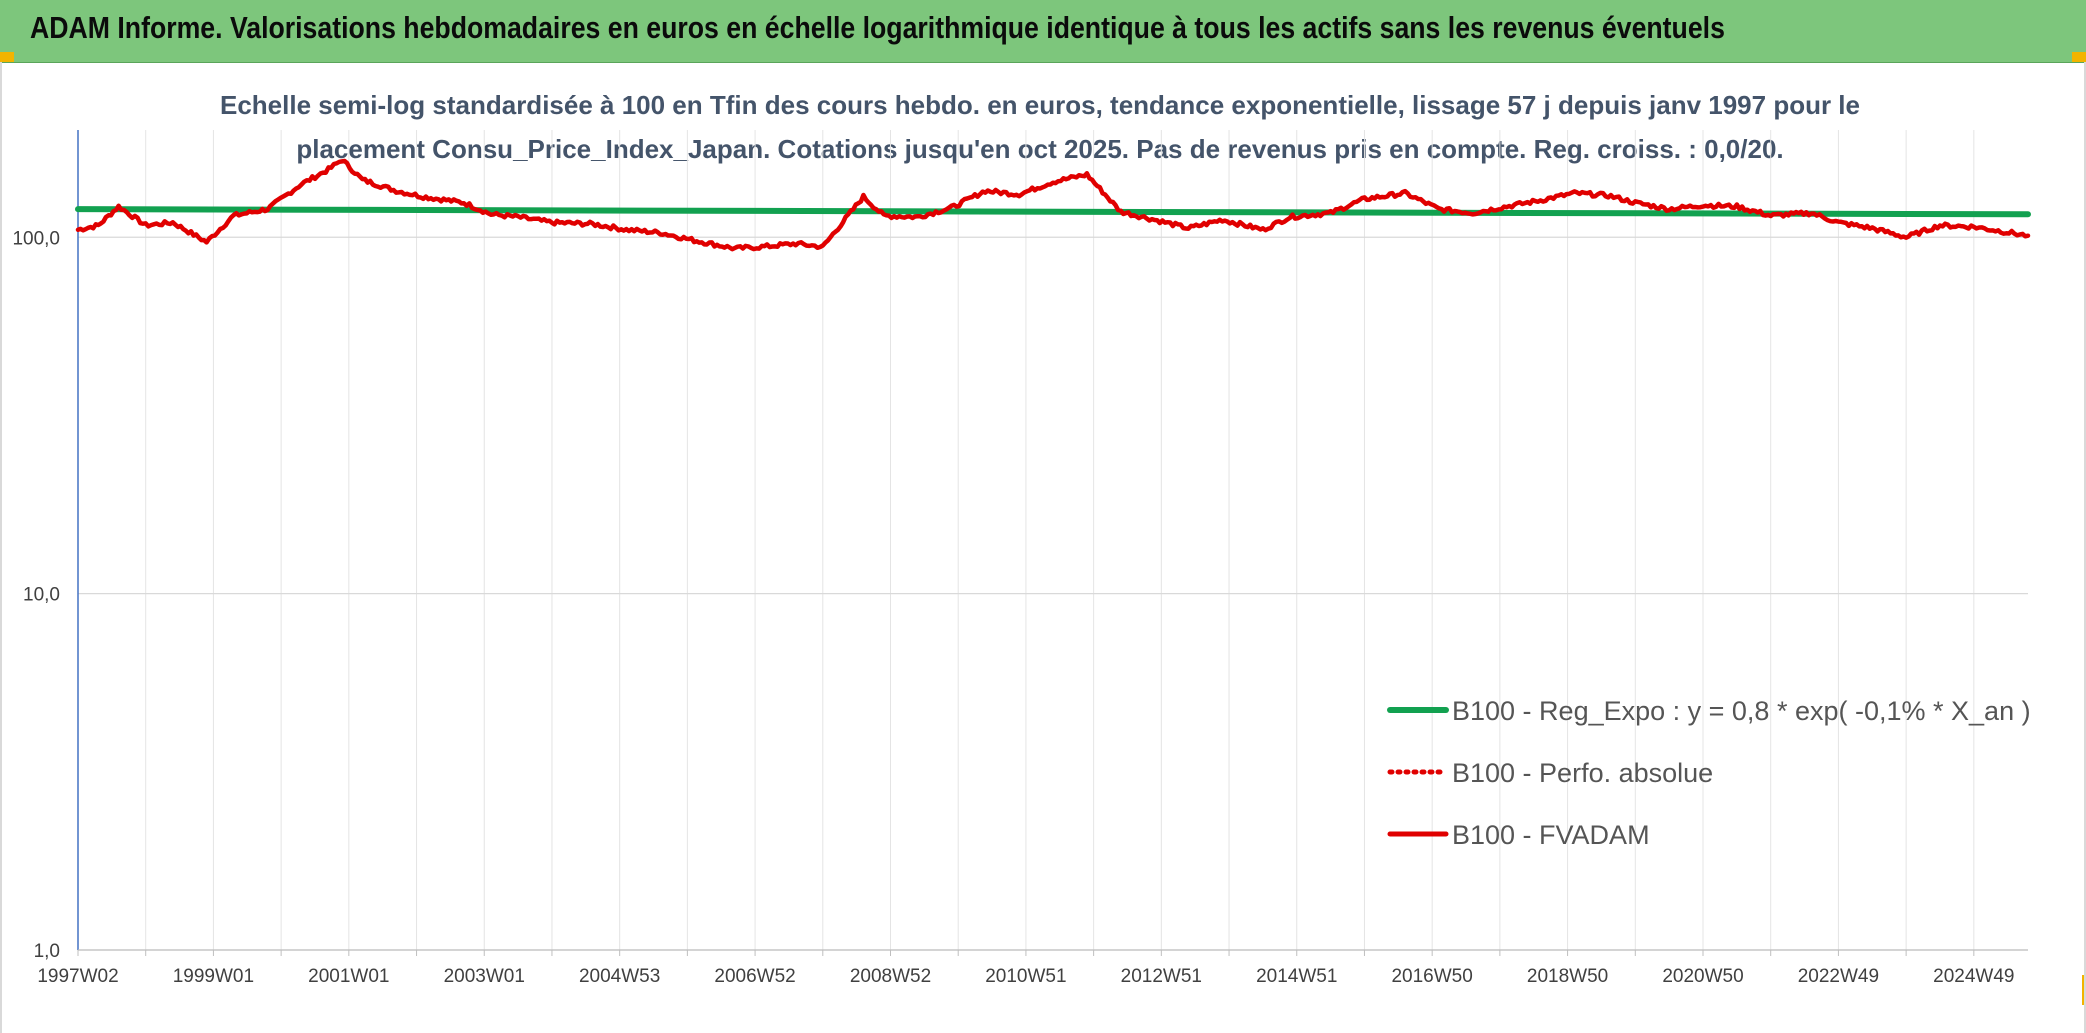 This screenshot has height=1033, width=2086. I want to click on series-lines, so click(1053, 205).